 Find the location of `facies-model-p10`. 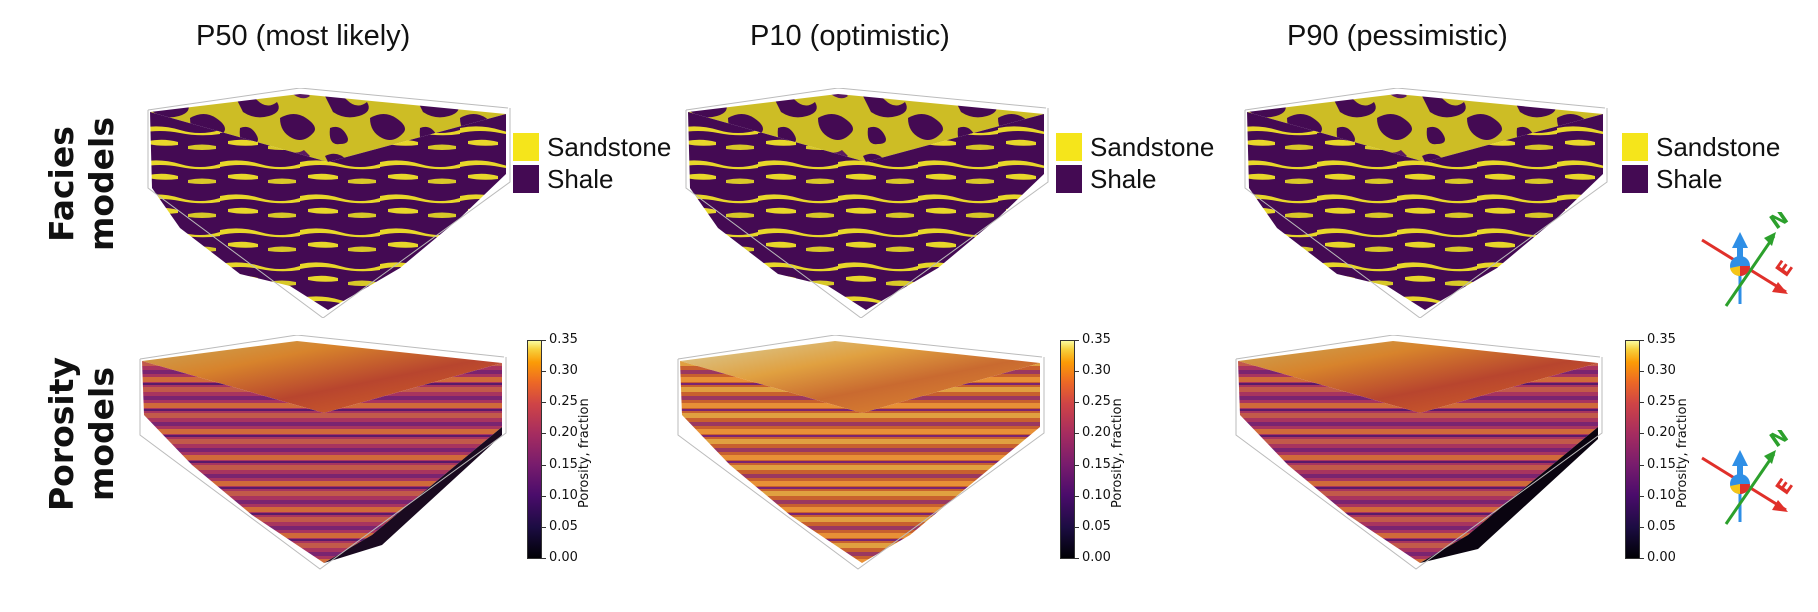

facies-model-p10 is located at coordinates (867, 203).